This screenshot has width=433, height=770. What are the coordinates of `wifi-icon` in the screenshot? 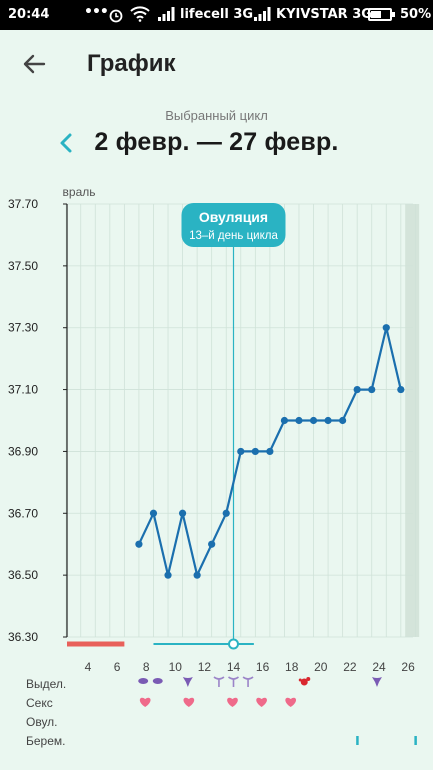 It's located at (140, 16).